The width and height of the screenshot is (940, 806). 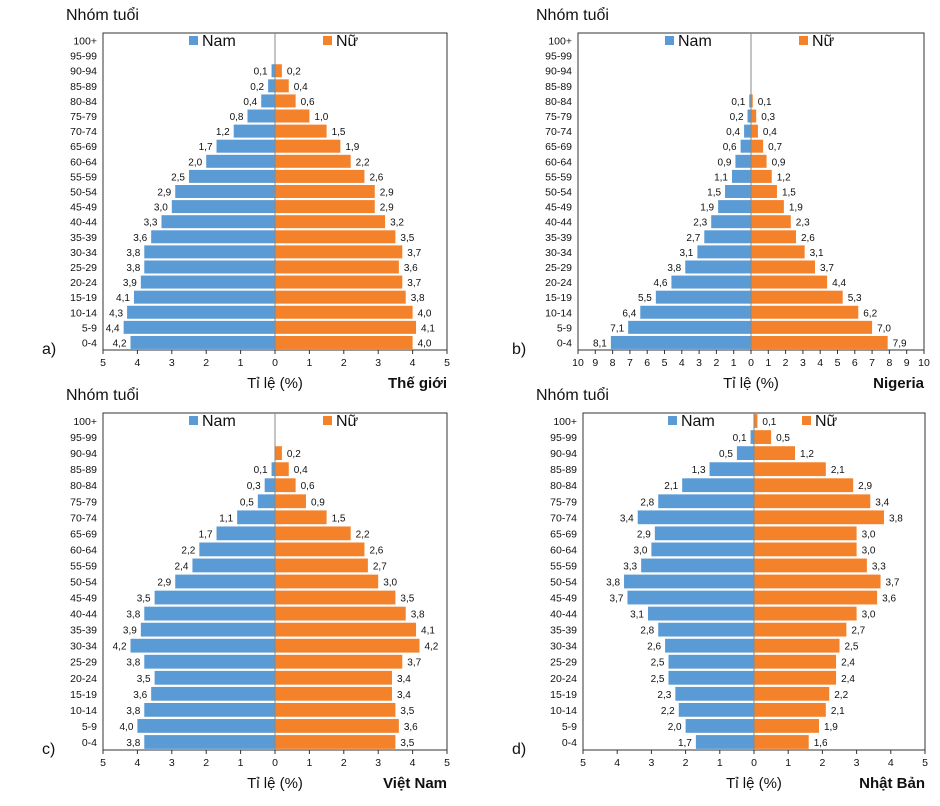 I want to click on value-label-female: 3,7, so click(x=893, y=583).